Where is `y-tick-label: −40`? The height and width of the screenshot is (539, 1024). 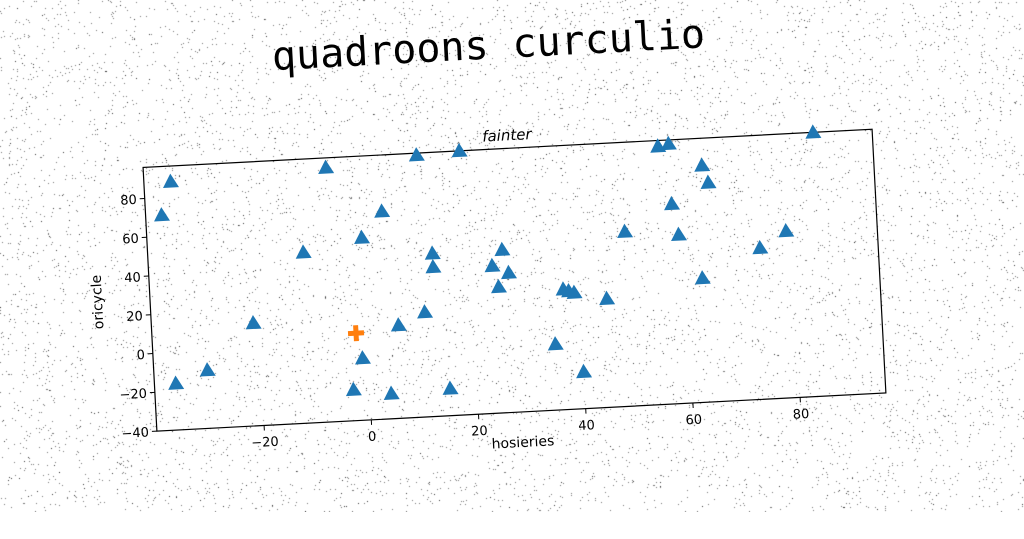
y-tick-label: −40 is located at coordinates (135, 434).